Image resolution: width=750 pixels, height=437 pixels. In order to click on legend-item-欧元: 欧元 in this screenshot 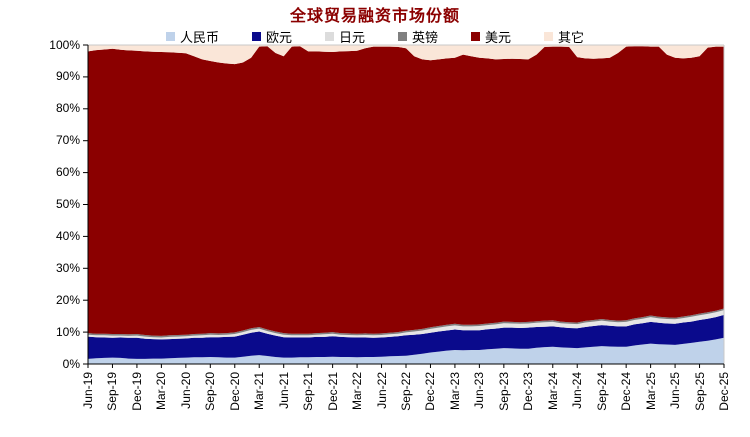, I will do `click(271, 36)`.